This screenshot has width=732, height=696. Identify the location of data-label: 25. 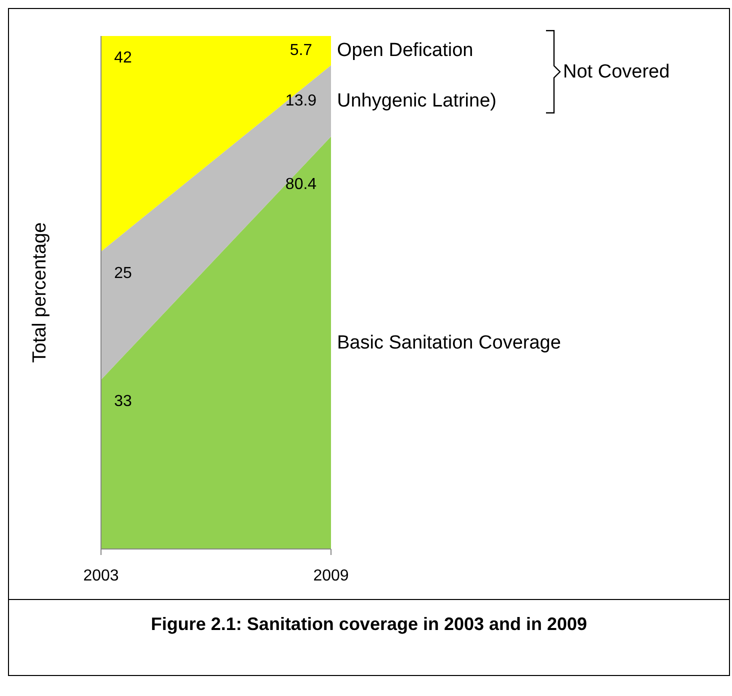
(123, 273).